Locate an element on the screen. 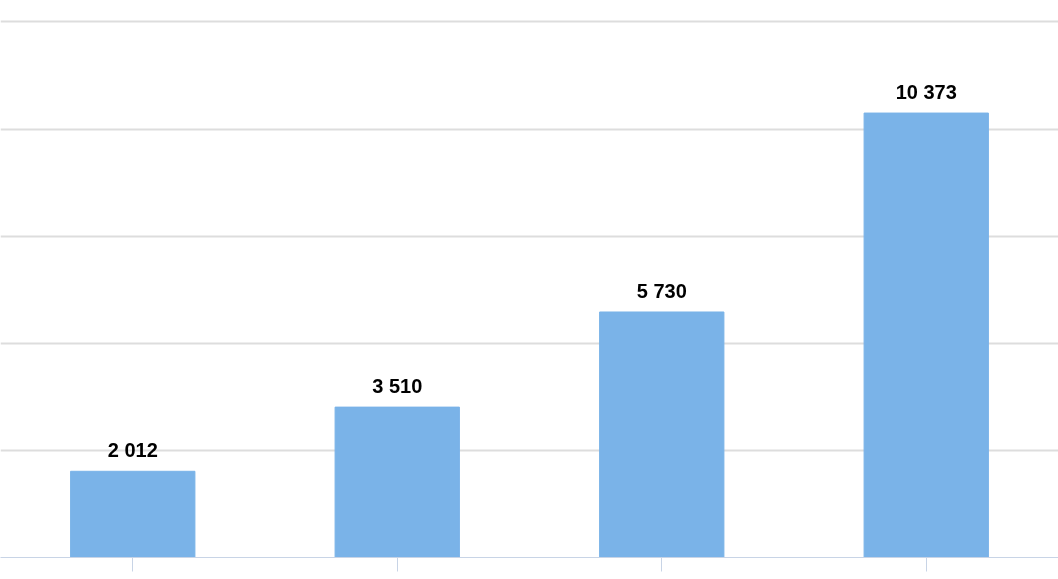 The width and height of the screenshot is (1058, 579). data-label: 3 510 is located at coordinates (397, 386).